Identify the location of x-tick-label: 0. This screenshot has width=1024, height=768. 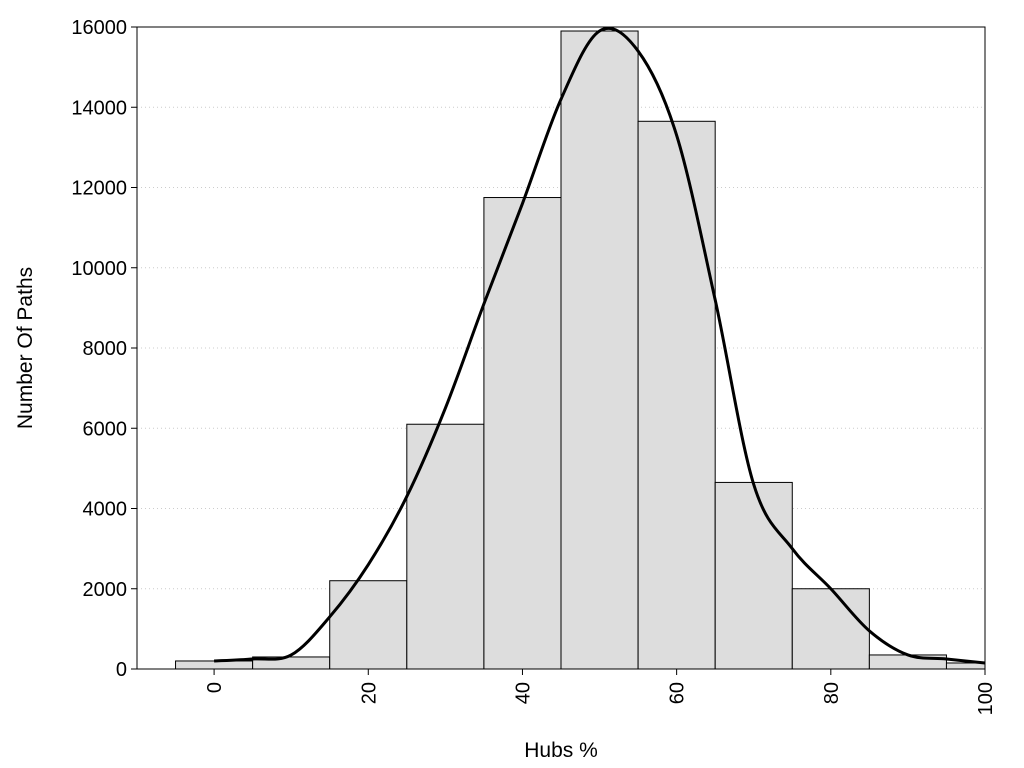
(215, 687).